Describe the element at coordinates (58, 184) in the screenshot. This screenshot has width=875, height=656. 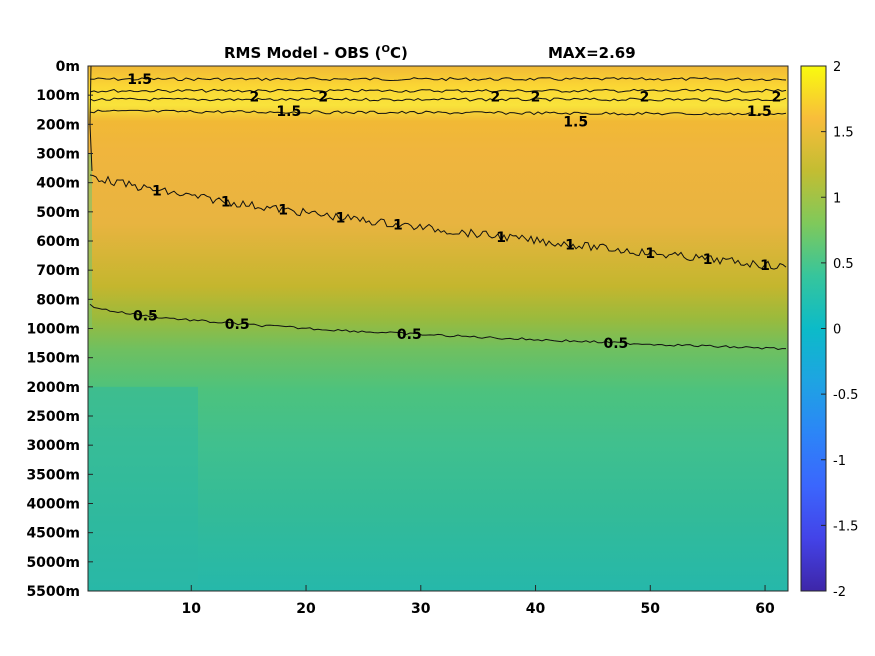
I see `y-tick-label: 400m` at that location.